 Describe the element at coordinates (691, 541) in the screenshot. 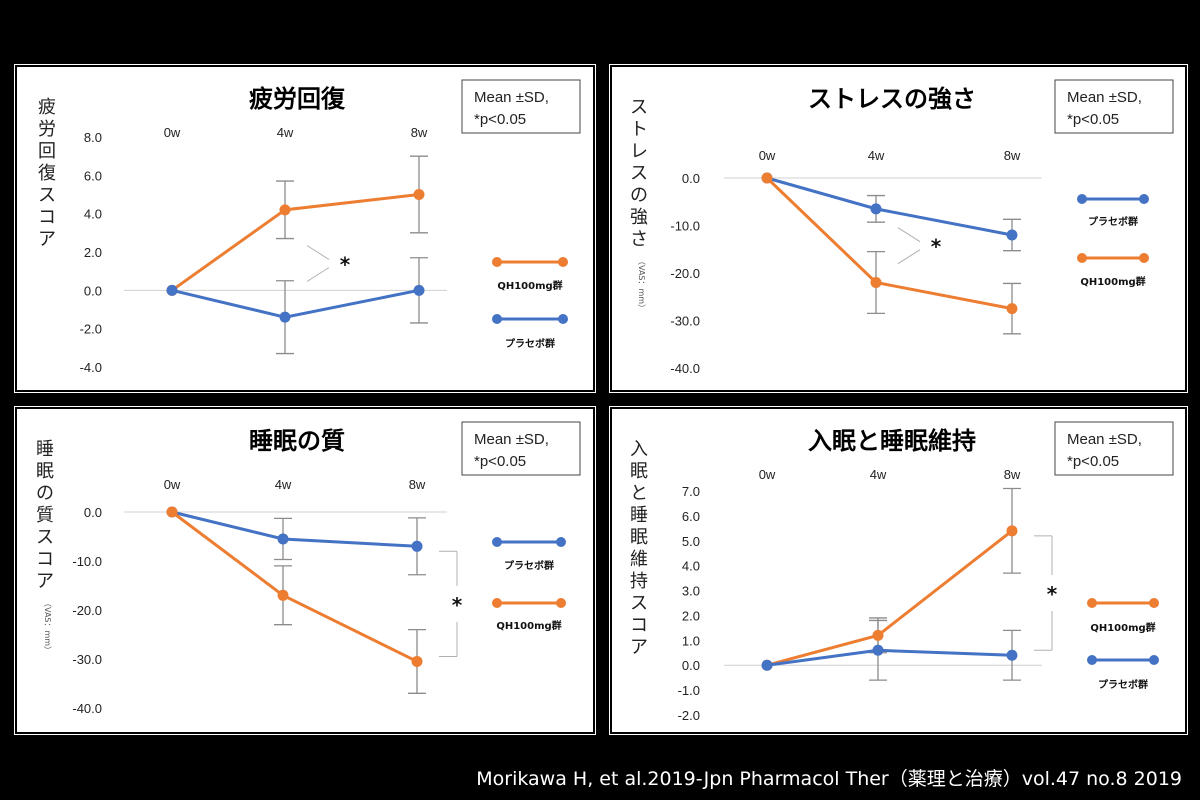

I see `y-tick-label: 5.0` at that location.